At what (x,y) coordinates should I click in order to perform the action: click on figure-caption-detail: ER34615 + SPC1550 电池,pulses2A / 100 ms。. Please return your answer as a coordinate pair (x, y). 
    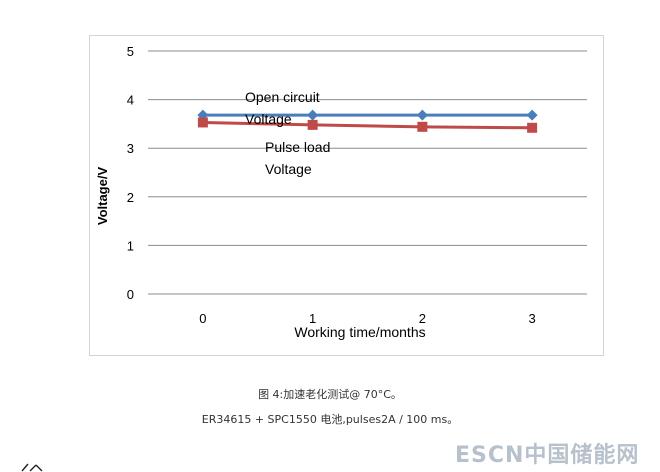
    Looking at the image, I should click on (330, 419).